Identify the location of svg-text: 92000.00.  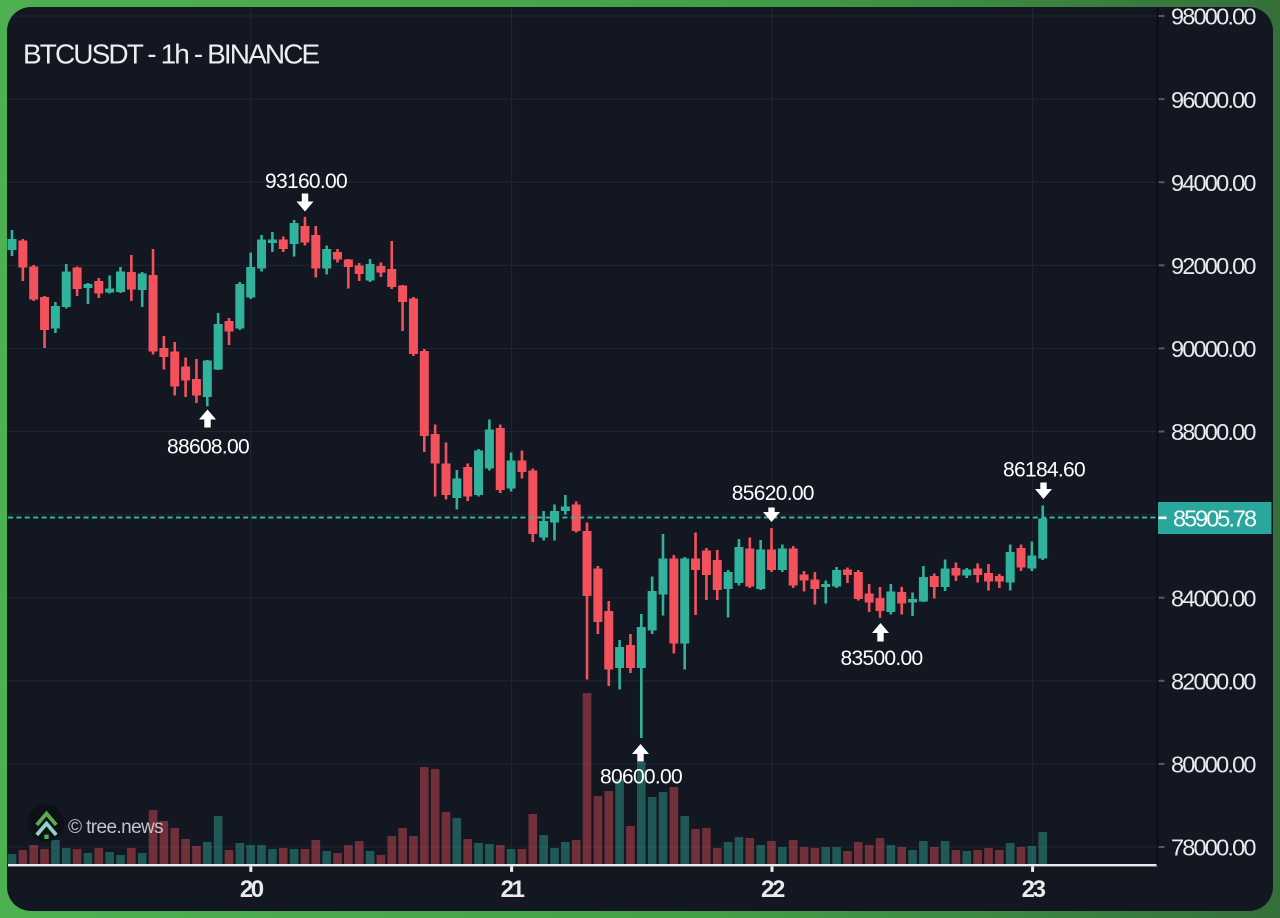
(1213, 266).